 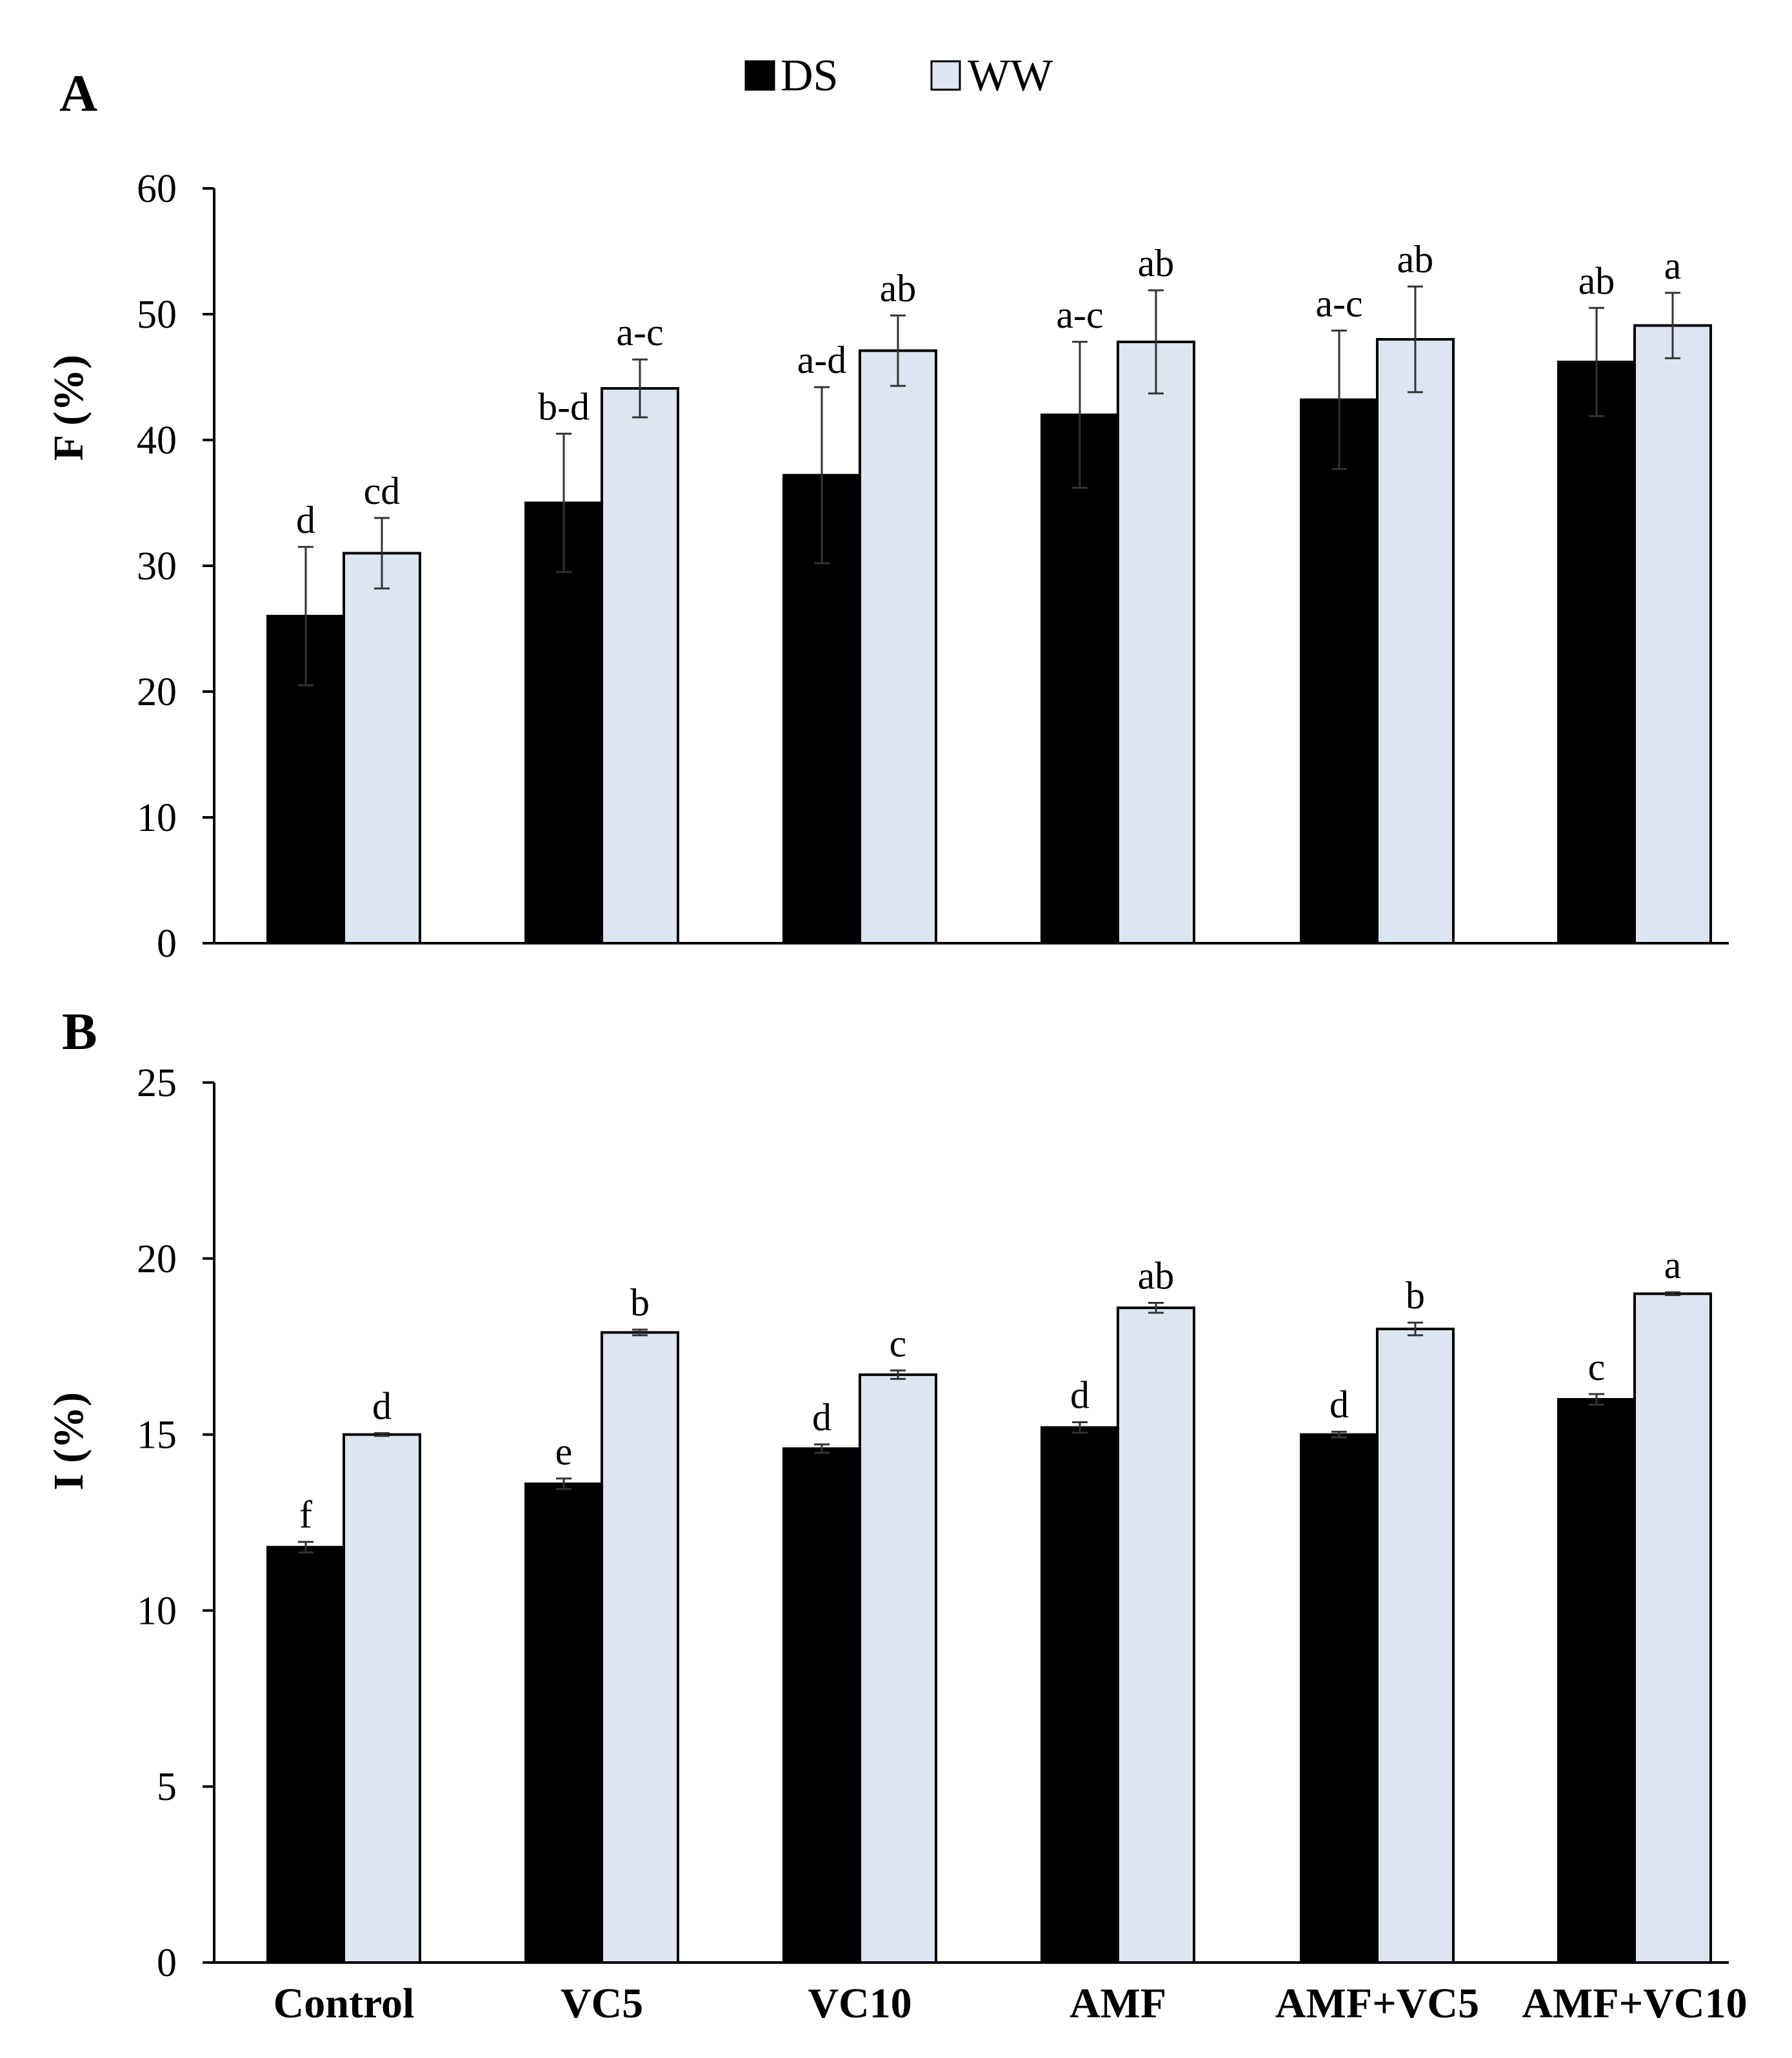 I want to click on significance-letter-a: b-d, so click(x=564, y=406).